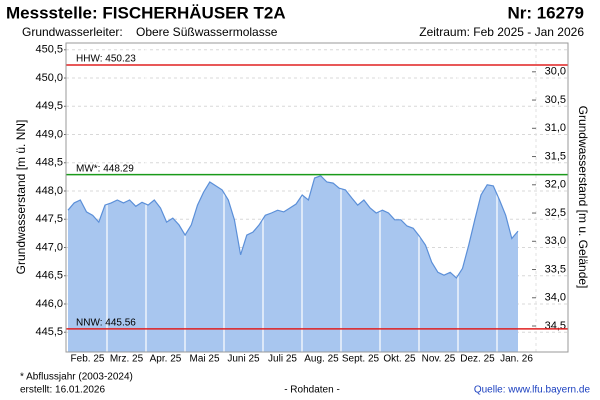  Describe the element at coordinates (72, 32) in the screenshot. I see `aquifer-label: Grundwasserleiter:` at that location.